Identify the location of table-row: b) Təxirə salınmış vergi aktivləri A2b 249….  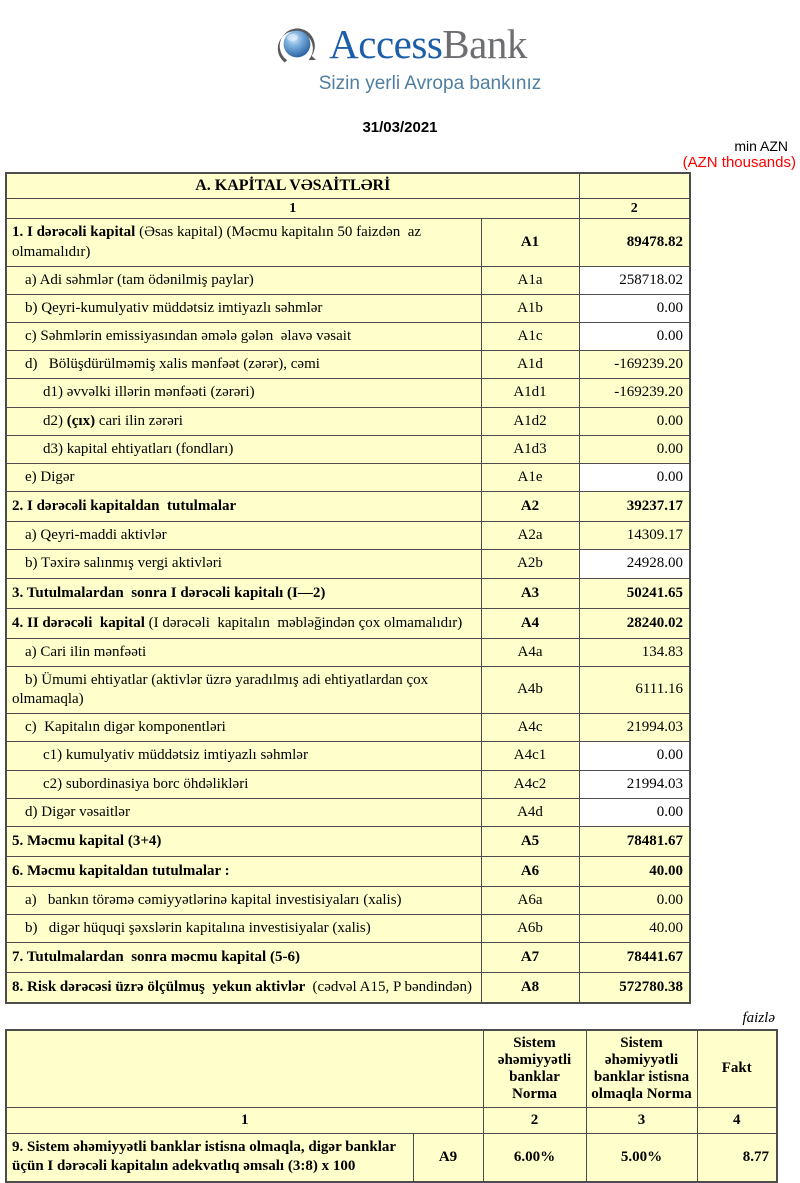
(348, 564).